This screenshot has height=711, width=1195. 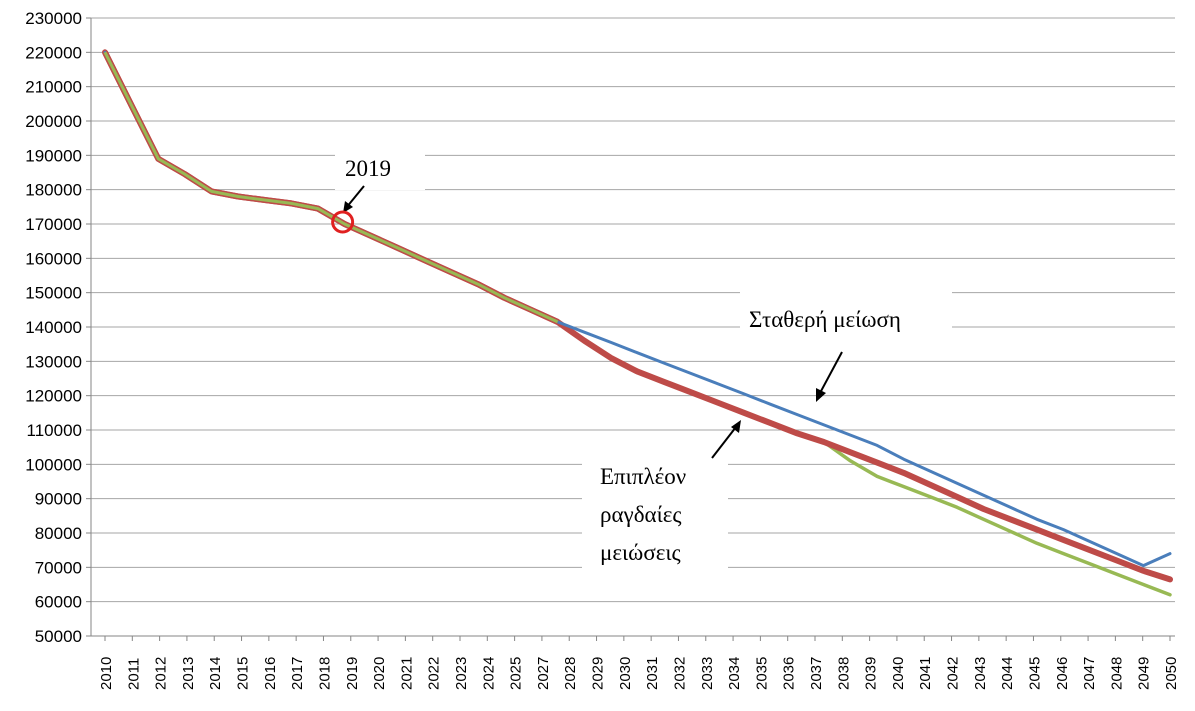 What do you see at coordinates (331, 187) in the screenshot?
I see `shared-line-inner` at bounding box center [331, 187].